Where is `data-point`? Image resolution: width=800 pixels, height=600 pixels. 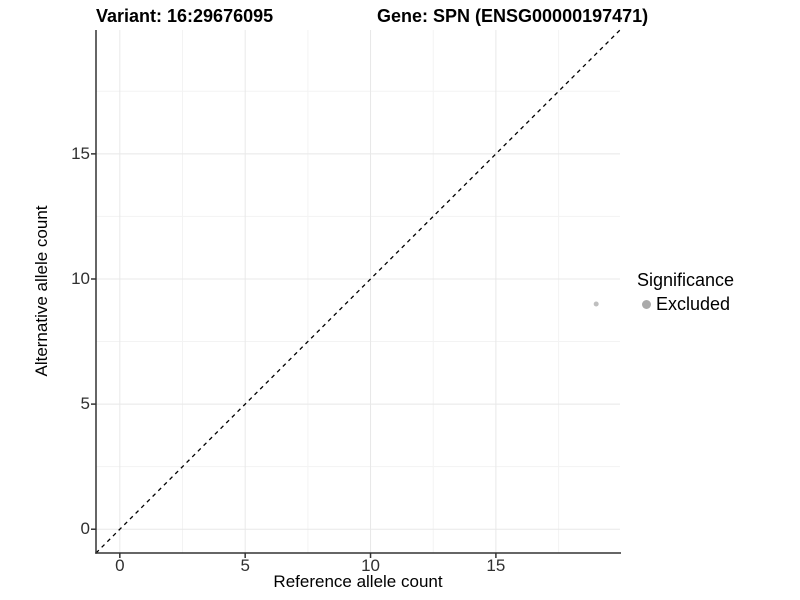 data-point is located at coordinates (596, 304).